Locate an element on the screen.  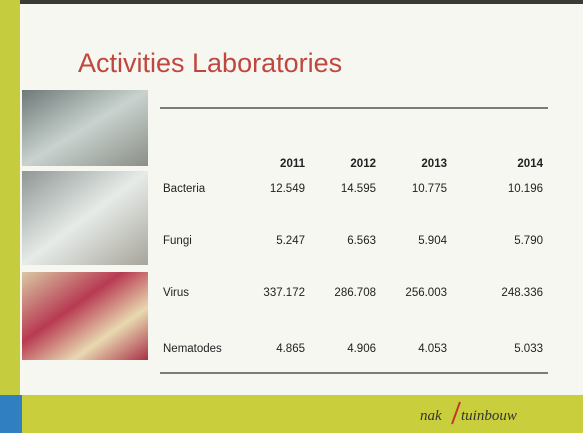
row-label: Fungi is located at coordinates (177, 241).